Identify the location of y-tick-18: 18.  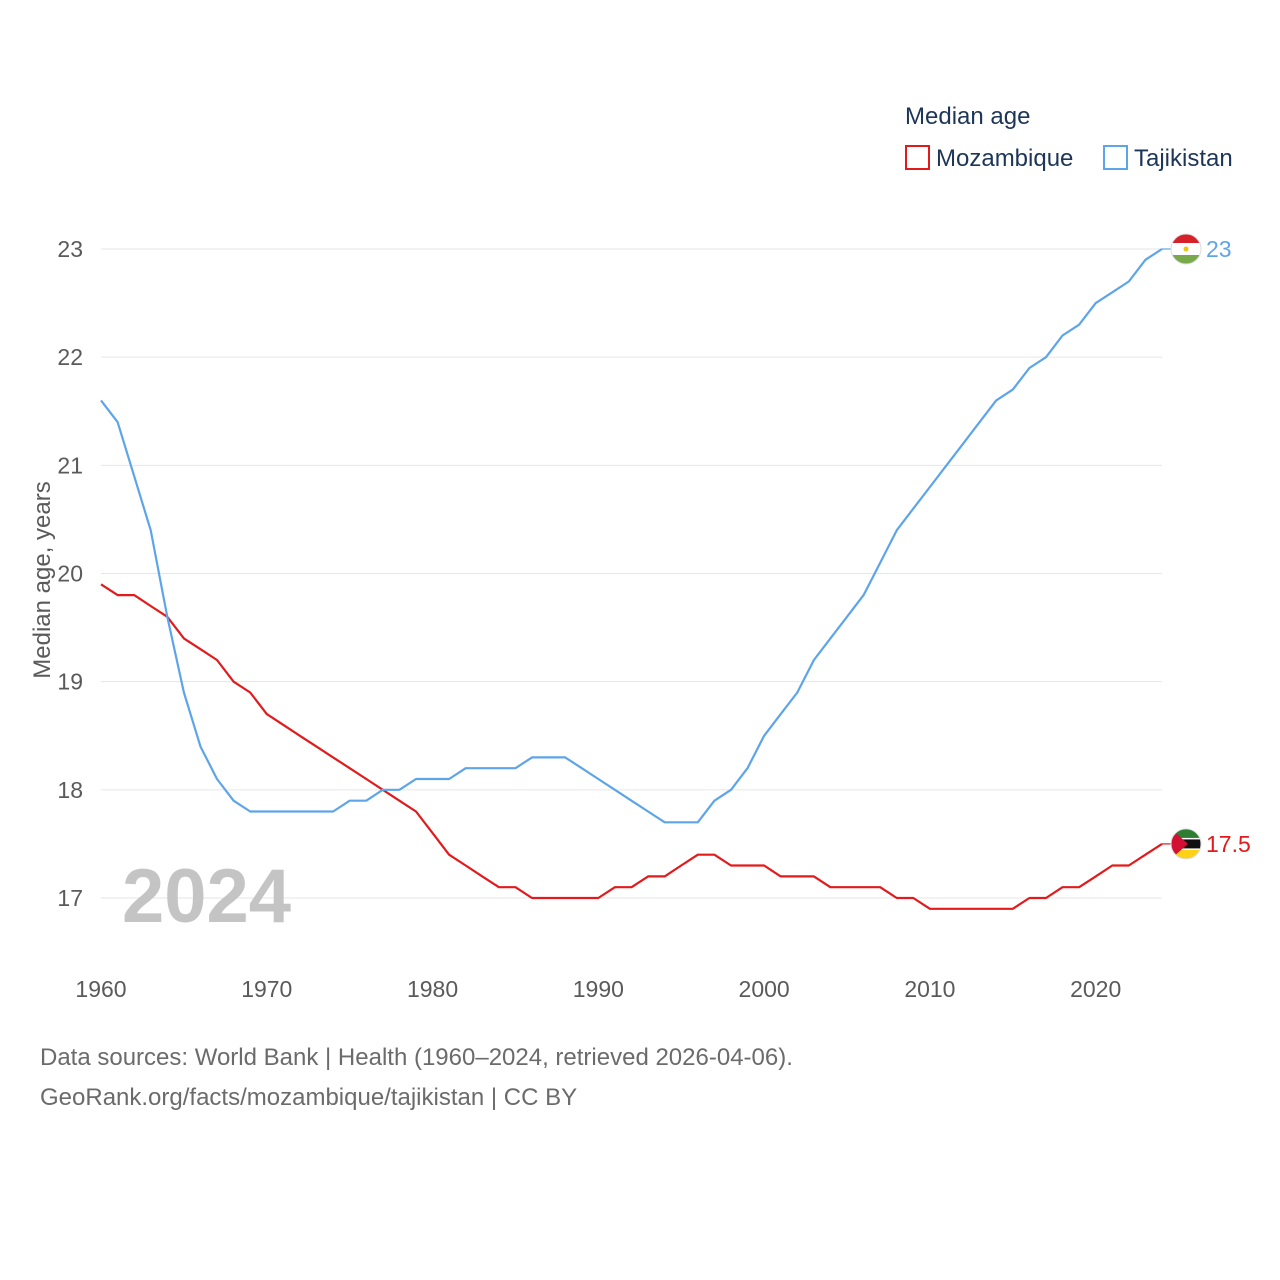
(70, 790).